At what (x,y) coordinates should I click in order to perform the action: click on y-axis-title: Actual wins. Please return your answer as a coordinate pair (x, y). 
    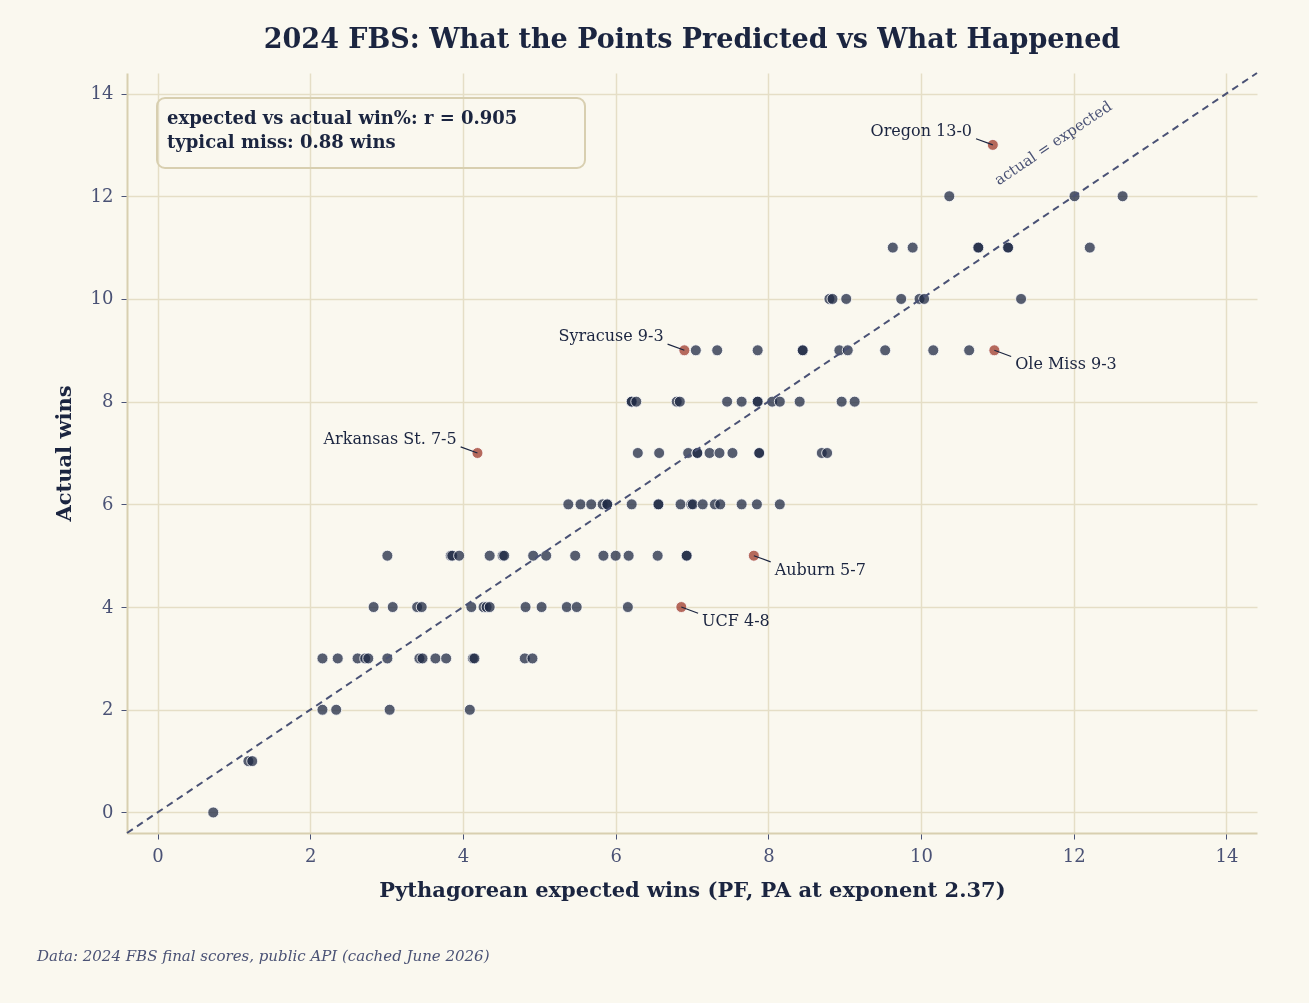
    Looking at the image, I should click on (63, 454).